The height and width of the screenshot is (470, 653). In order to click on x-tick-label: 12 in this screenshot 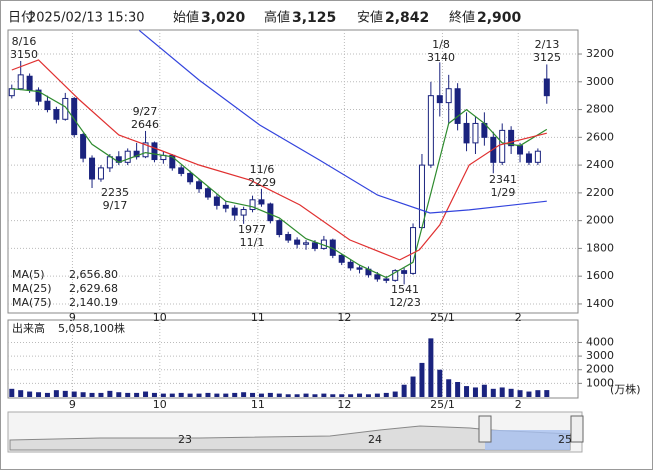, I will do `click(344, 404)`.